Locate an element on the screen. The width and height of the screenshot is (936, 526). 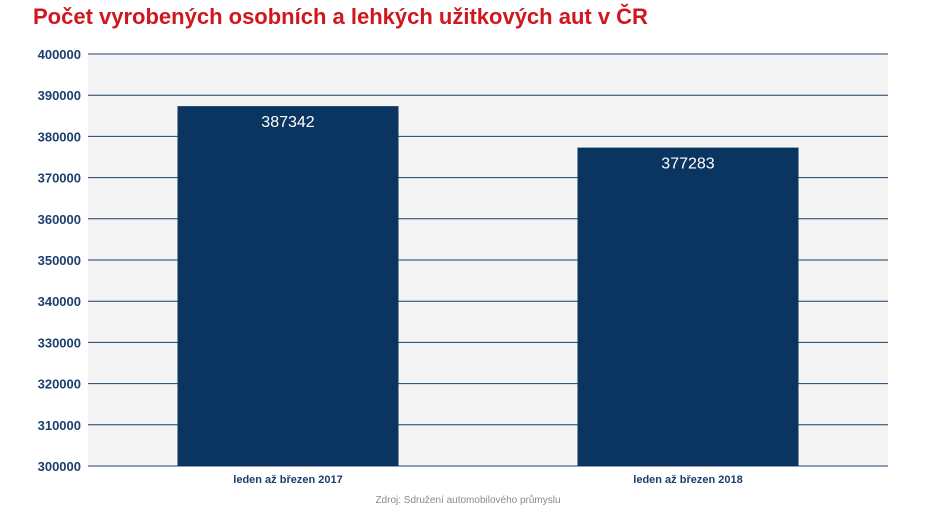
y-tick-label: 330000 is located at coordinates (59, 342).